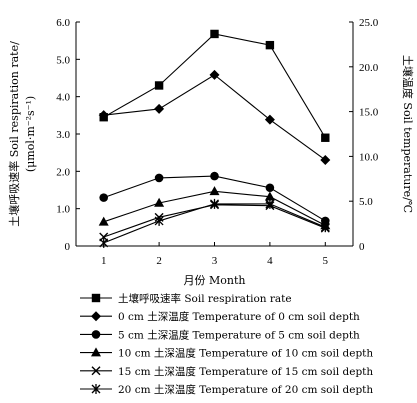 The width and height of the screenshot is (417, 403). I want to click on legend-item: 5 cm 土深温度 Temperature of 5 cm soil depth, so click(220, 334).